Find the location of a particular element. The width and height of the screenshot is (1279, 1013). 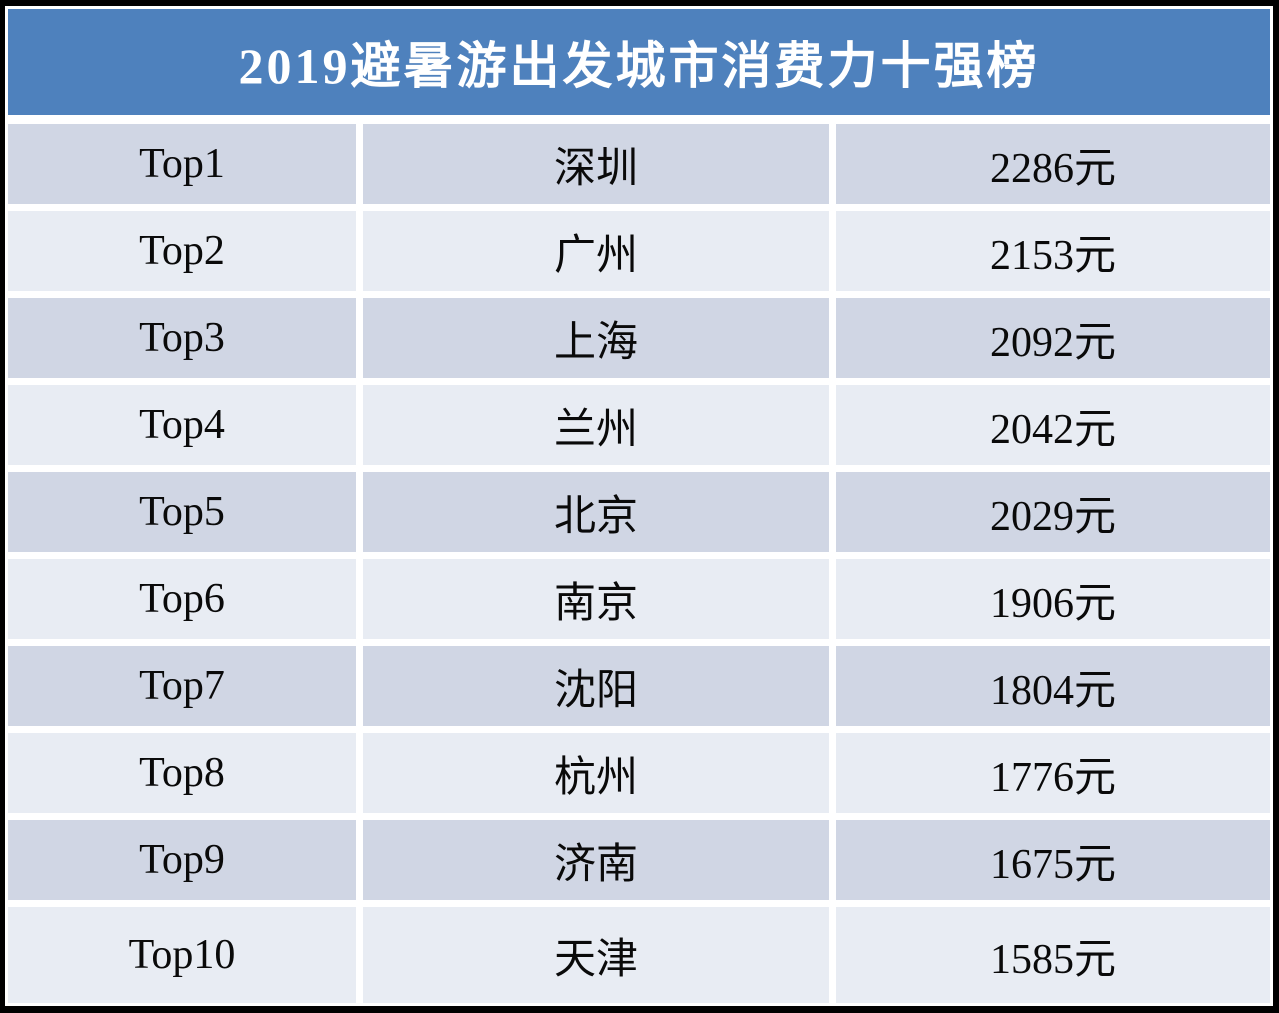

price-cell: 1585元 is located at coordinates (1053, 955).